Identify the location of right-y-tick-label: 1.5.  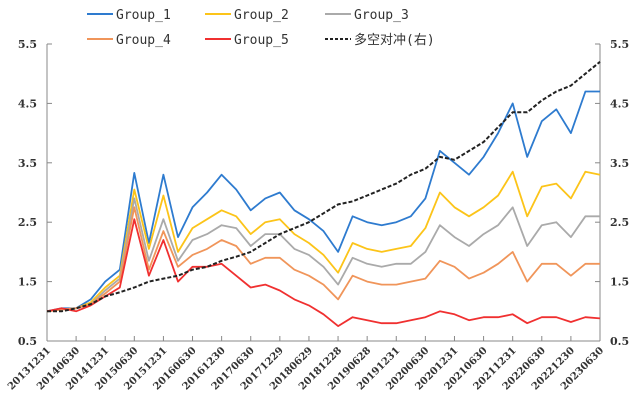
(619, 282).